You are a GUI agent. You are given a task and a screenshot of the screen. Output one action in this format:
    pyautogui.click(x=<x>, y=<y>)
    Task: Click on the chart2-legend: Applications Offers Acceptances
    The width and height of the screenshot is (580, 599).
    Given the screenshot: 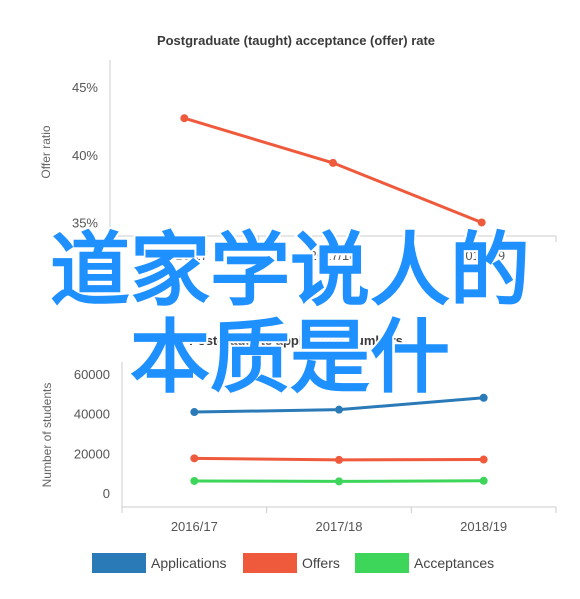 What is the action you would take?
    pyautogui.click(x=293, y=563)
    